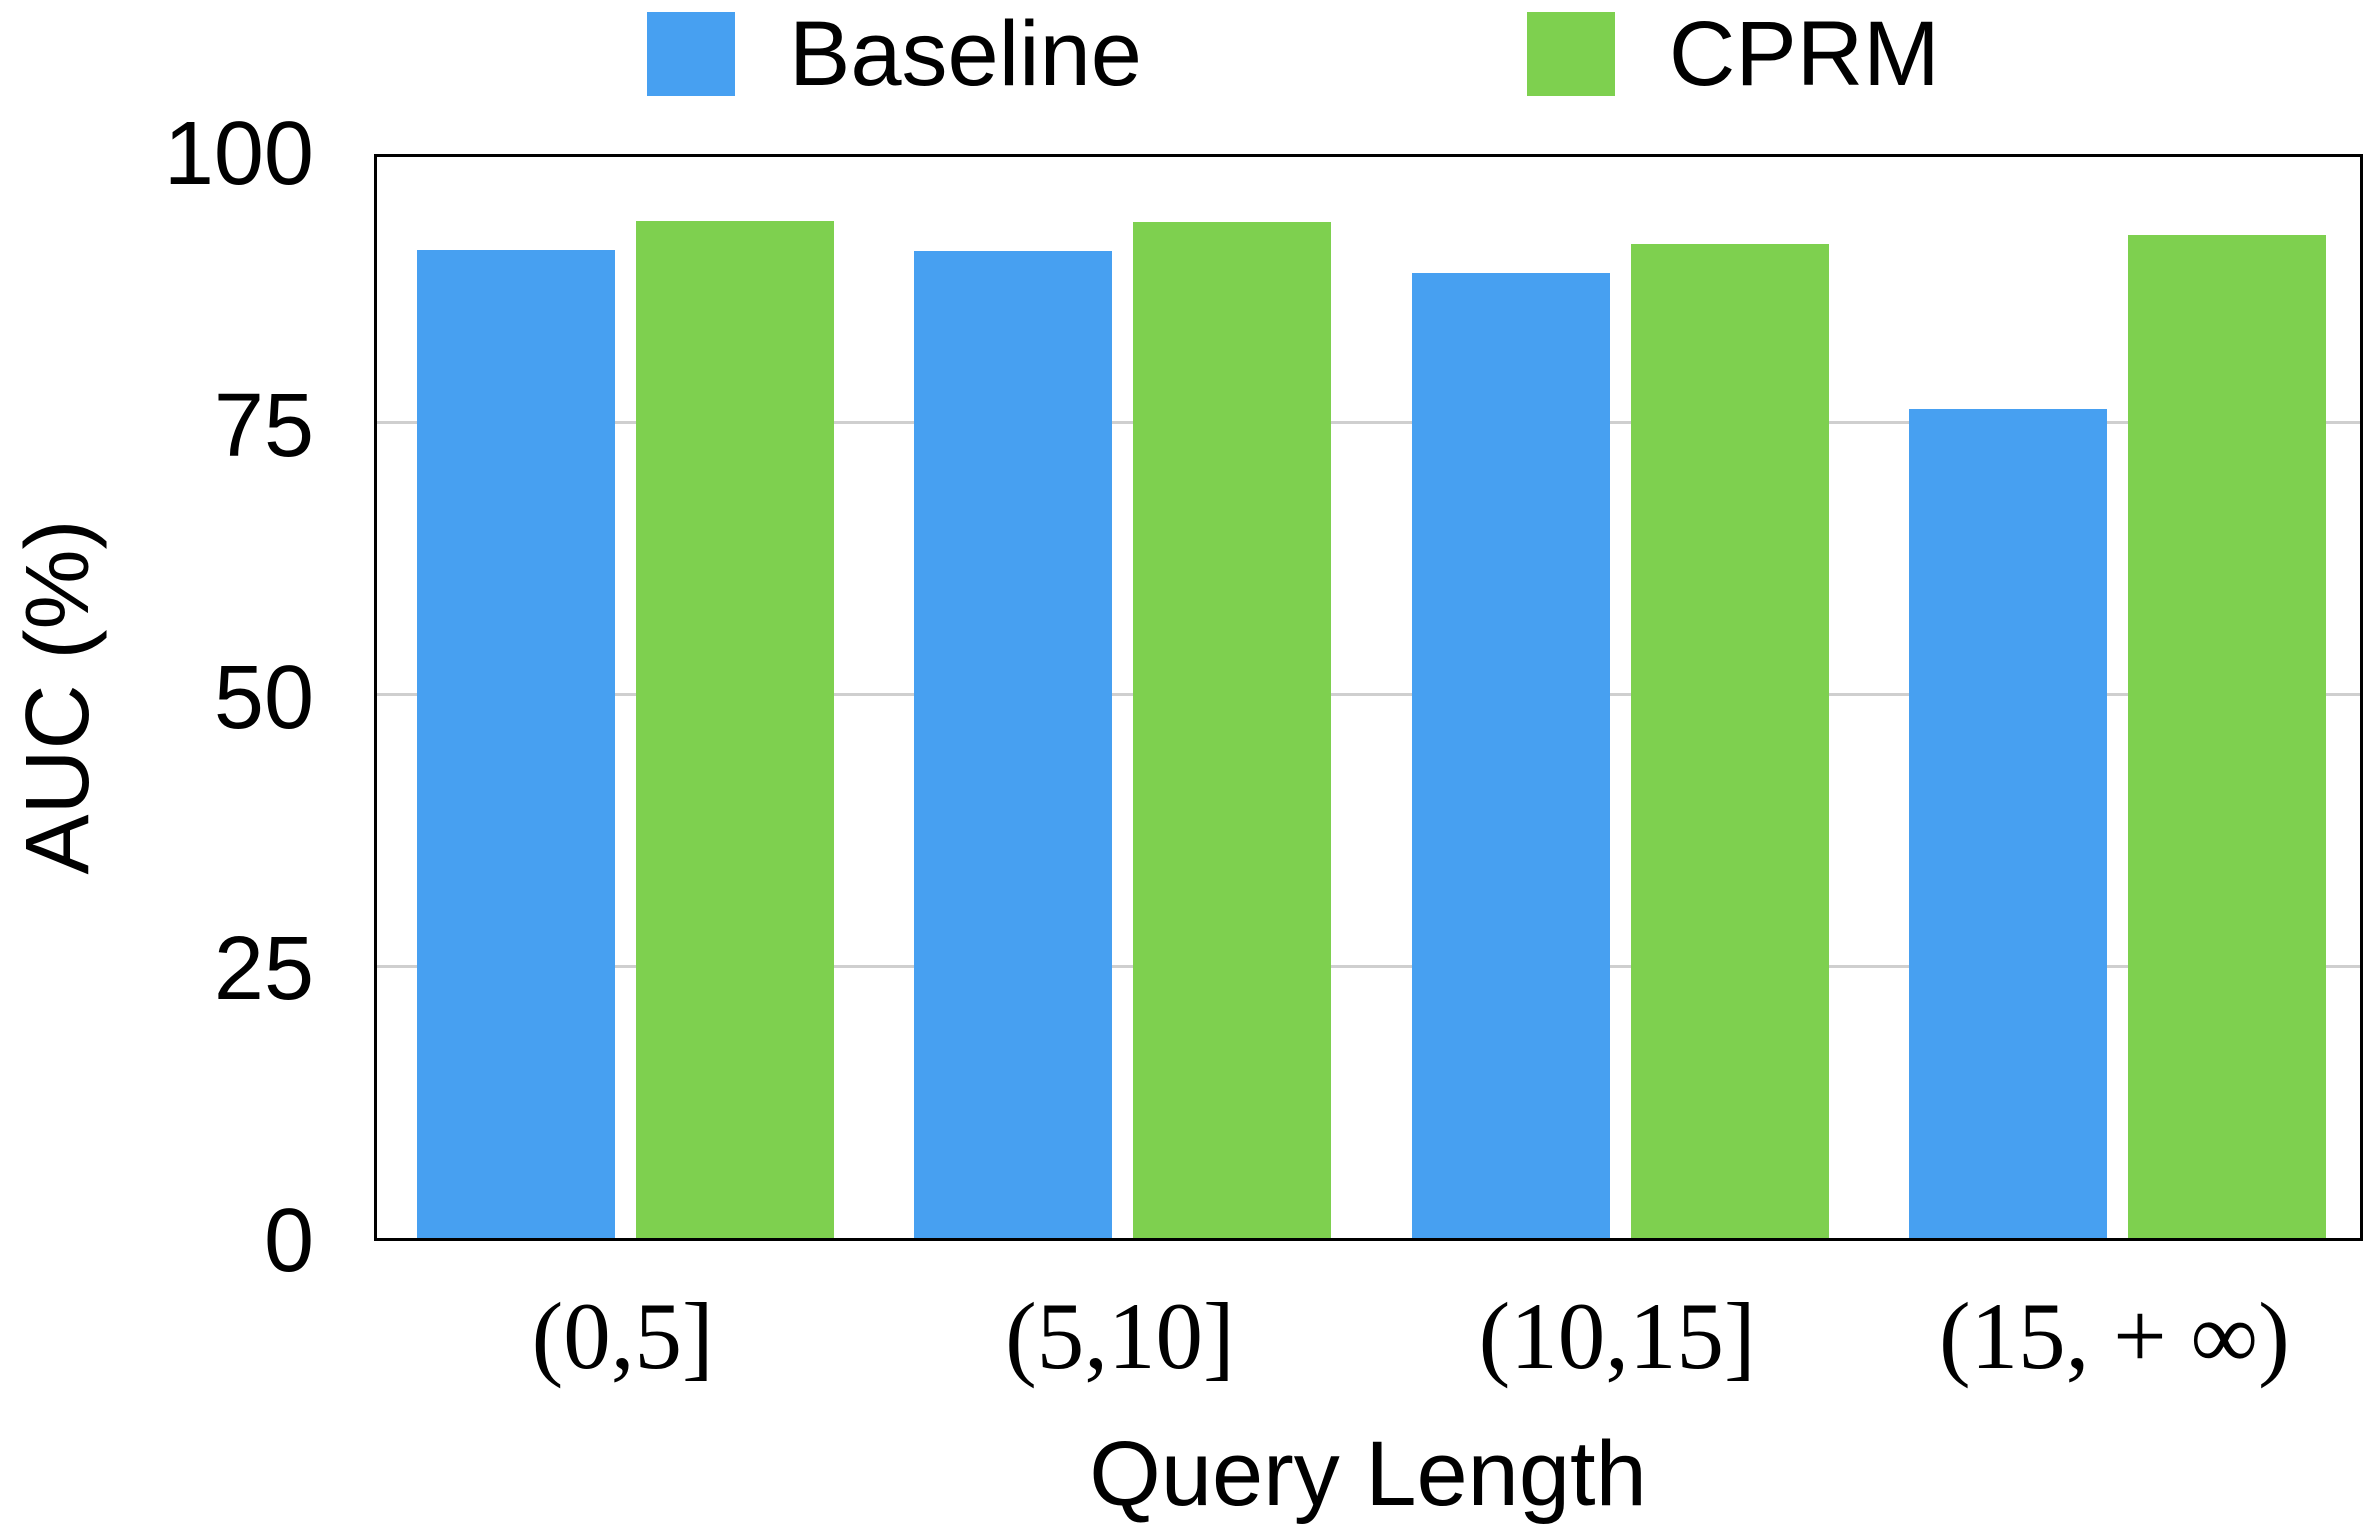 The image size is (2378, 1540). I want to click on bar-baseline-group2, so click(1013, 744).